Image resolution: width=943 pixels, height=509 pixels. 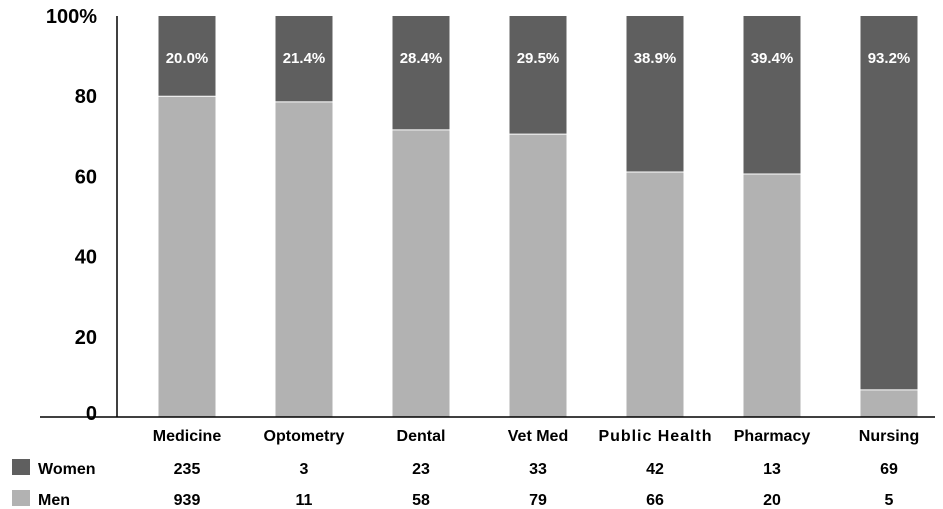 I want to click on category-label: Pharmacy, so click(x=772, y=436).